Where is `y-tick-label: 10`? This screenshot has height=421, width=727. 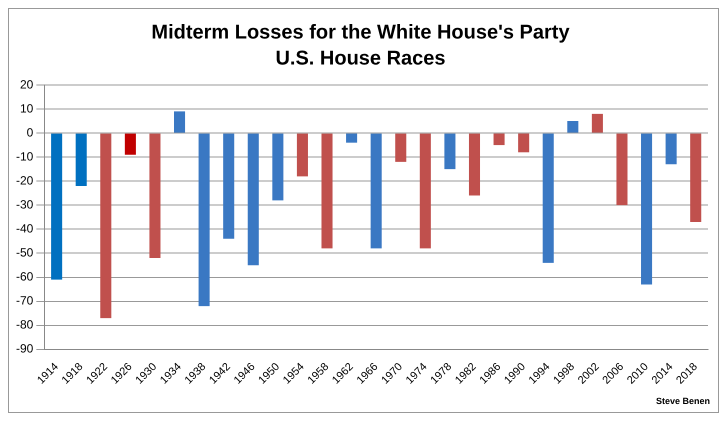
y-tick-label: 10 is located at coordinates (27, 108).